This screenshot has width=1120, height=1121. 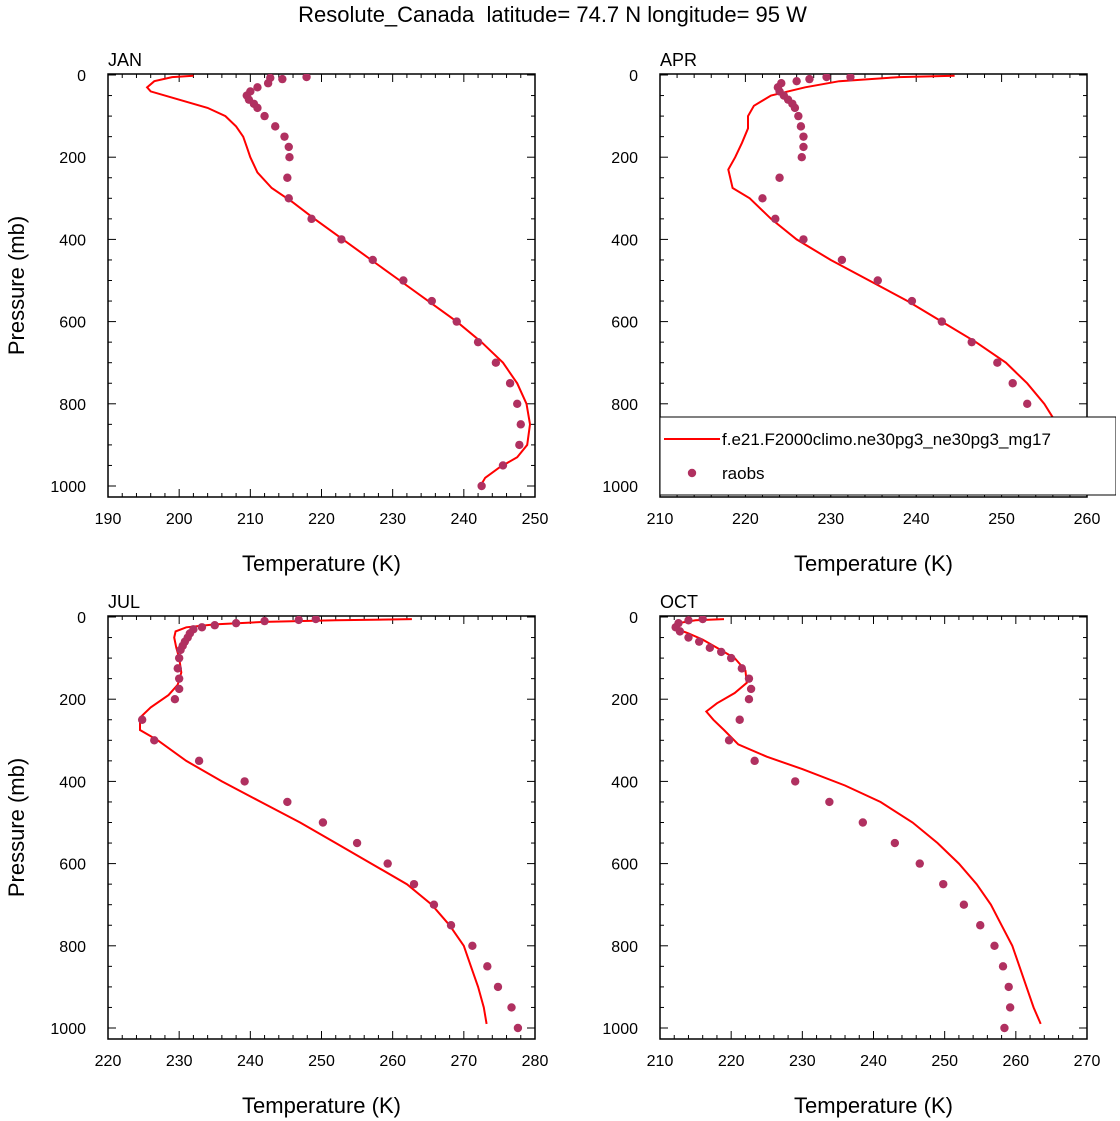 I want to click on panel-label: OCT, so click(x=679, y=602).